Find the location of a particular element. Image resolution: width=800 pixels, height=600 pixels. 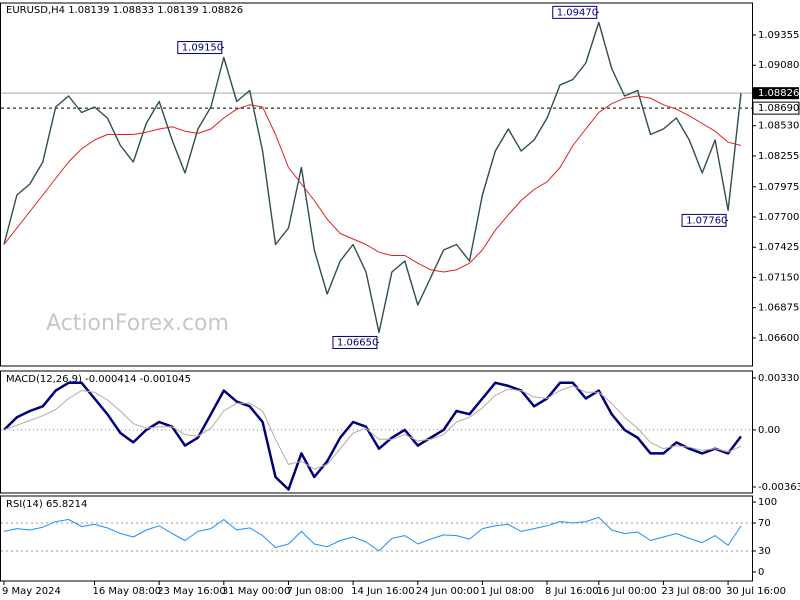

last-price-label: 1.08826 is located at coordinates (778, 93).